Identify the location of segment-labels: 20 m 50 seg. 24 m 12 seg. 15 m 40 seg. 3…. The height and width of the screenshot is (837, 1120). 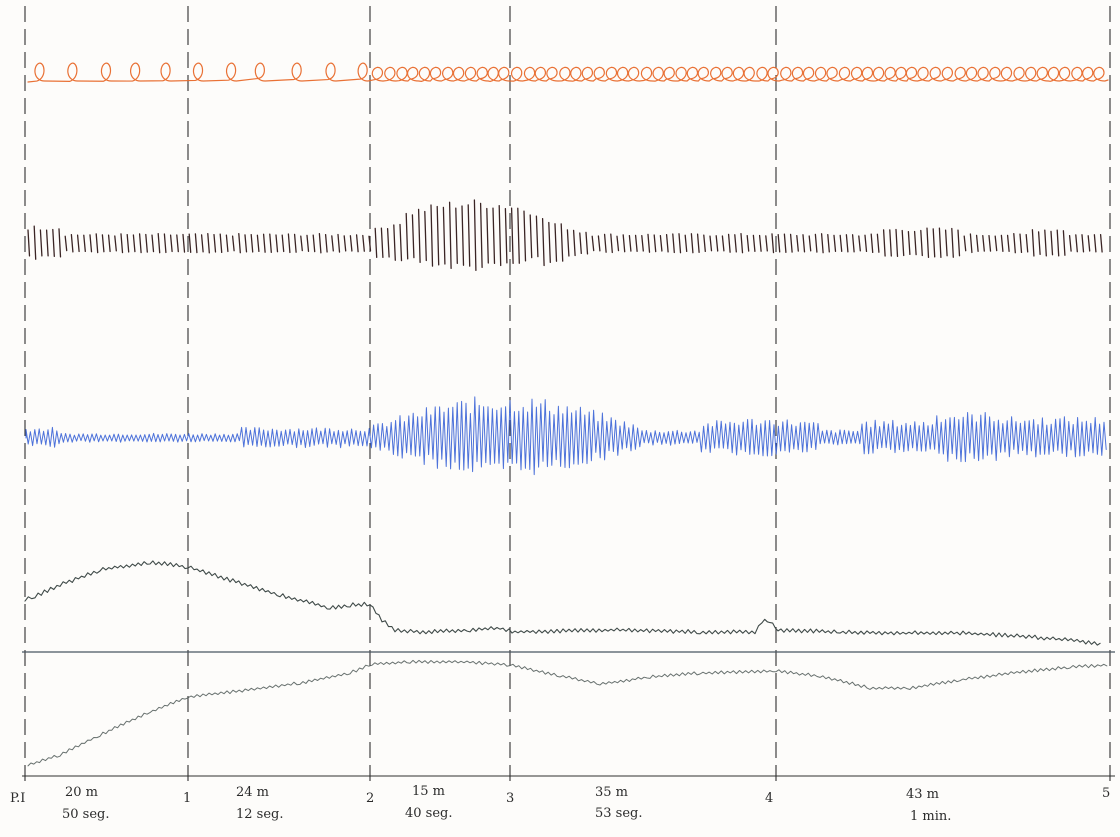
(506, 804).